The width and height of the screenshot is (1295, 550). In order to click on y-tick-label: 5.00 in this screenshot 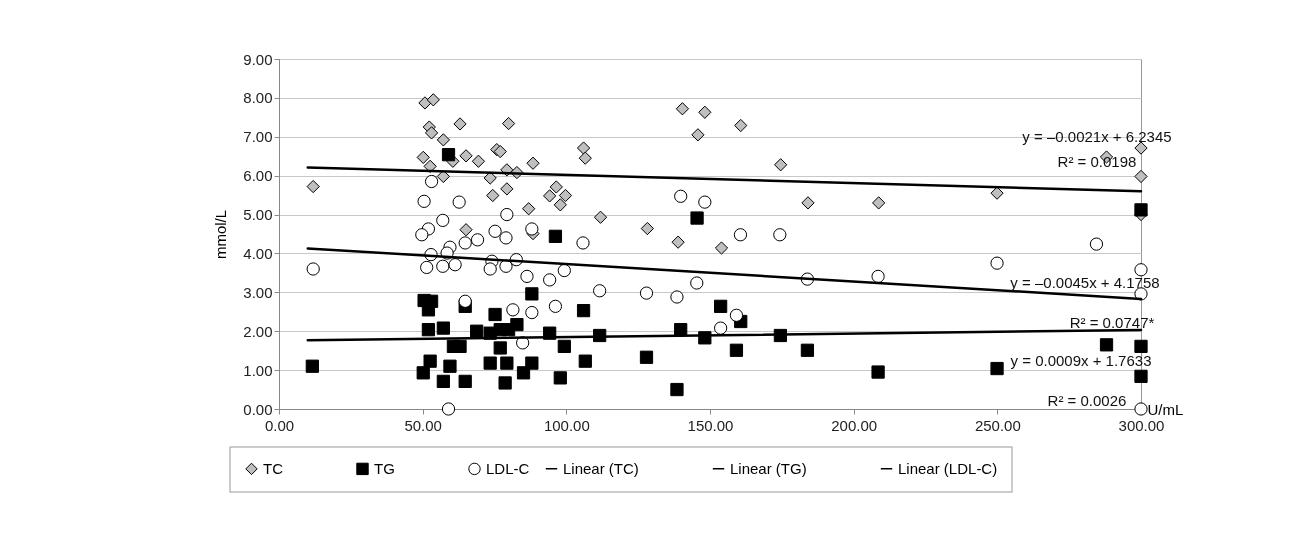, I will do `click(258, 215)`.